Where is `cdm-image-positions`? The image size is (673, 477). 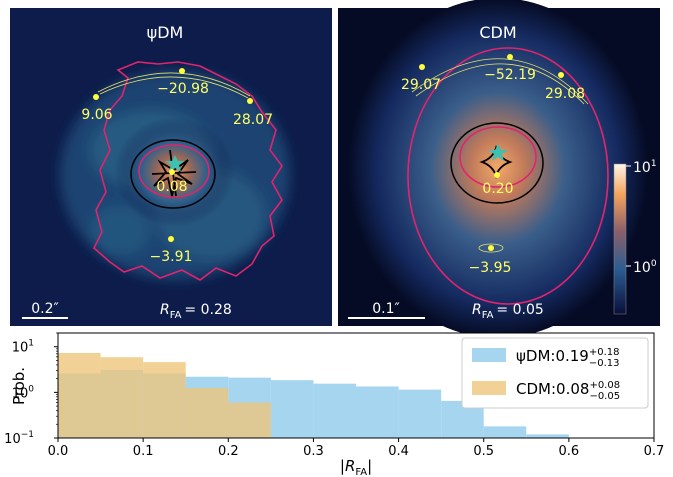 cdm-image-positions is located at coordinates (491, 152).